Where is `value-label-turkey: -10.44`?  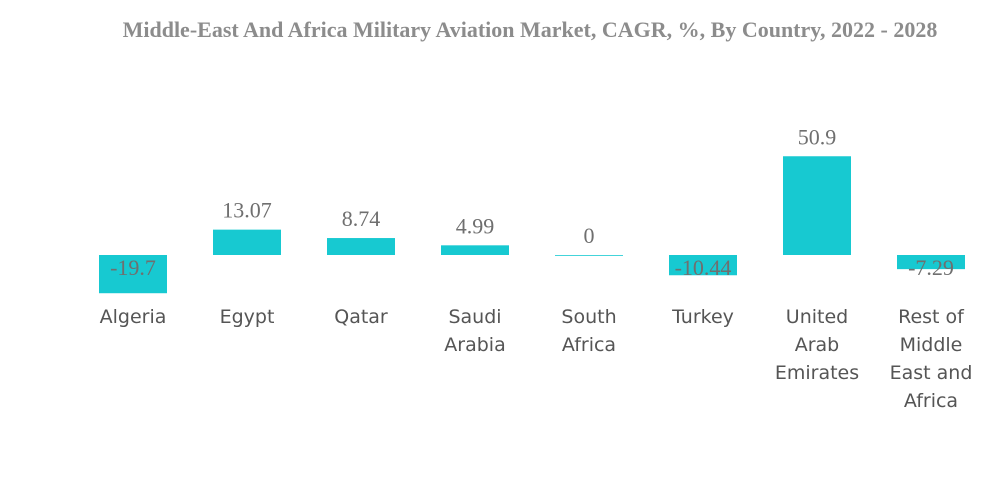
value-label-turkey: -10.44 is located at coordinates (703, 267).